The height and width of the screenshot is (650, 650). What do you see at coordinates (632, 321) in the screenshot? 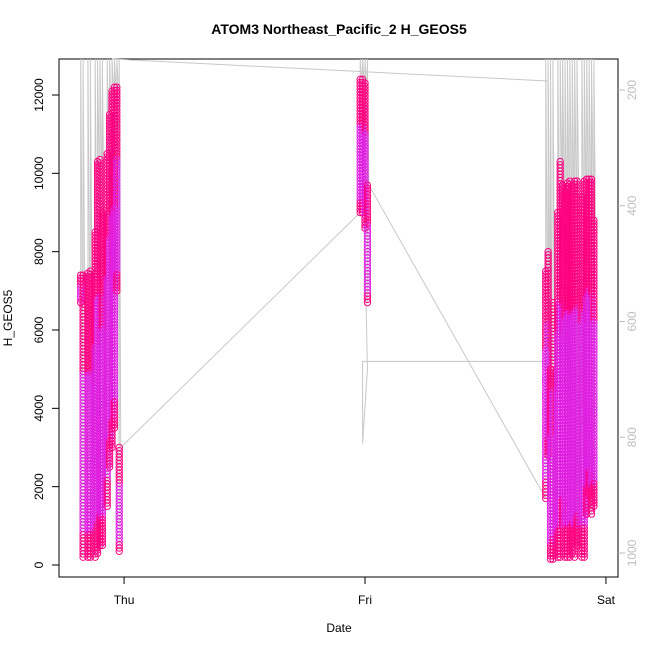
I see `secondary-y-tick-label: 600` at bounding box center [632, 321].